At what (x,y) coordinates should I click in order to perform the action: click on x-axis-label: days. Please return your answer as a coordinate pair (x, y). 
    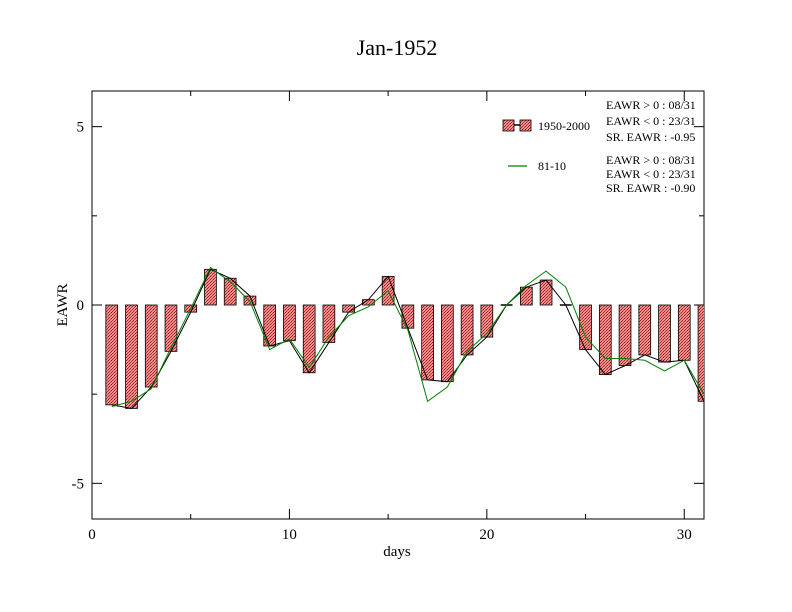
    Looking at the image, I should click on (397, 552).